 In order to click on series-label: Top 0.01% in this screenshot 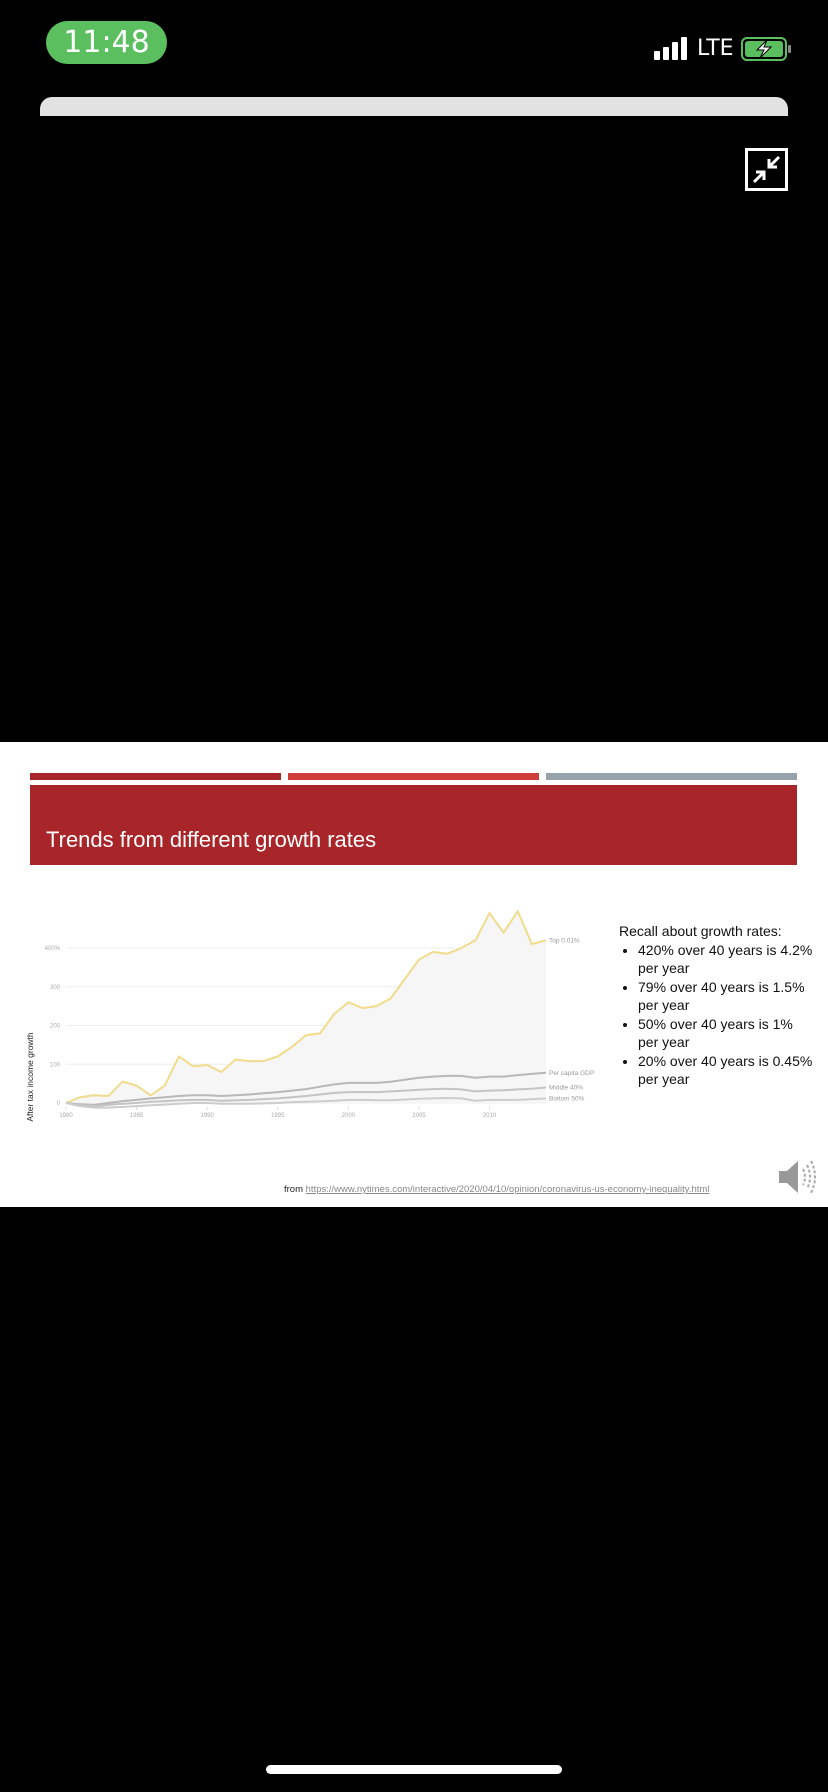, I will do `click(564, 940)`.